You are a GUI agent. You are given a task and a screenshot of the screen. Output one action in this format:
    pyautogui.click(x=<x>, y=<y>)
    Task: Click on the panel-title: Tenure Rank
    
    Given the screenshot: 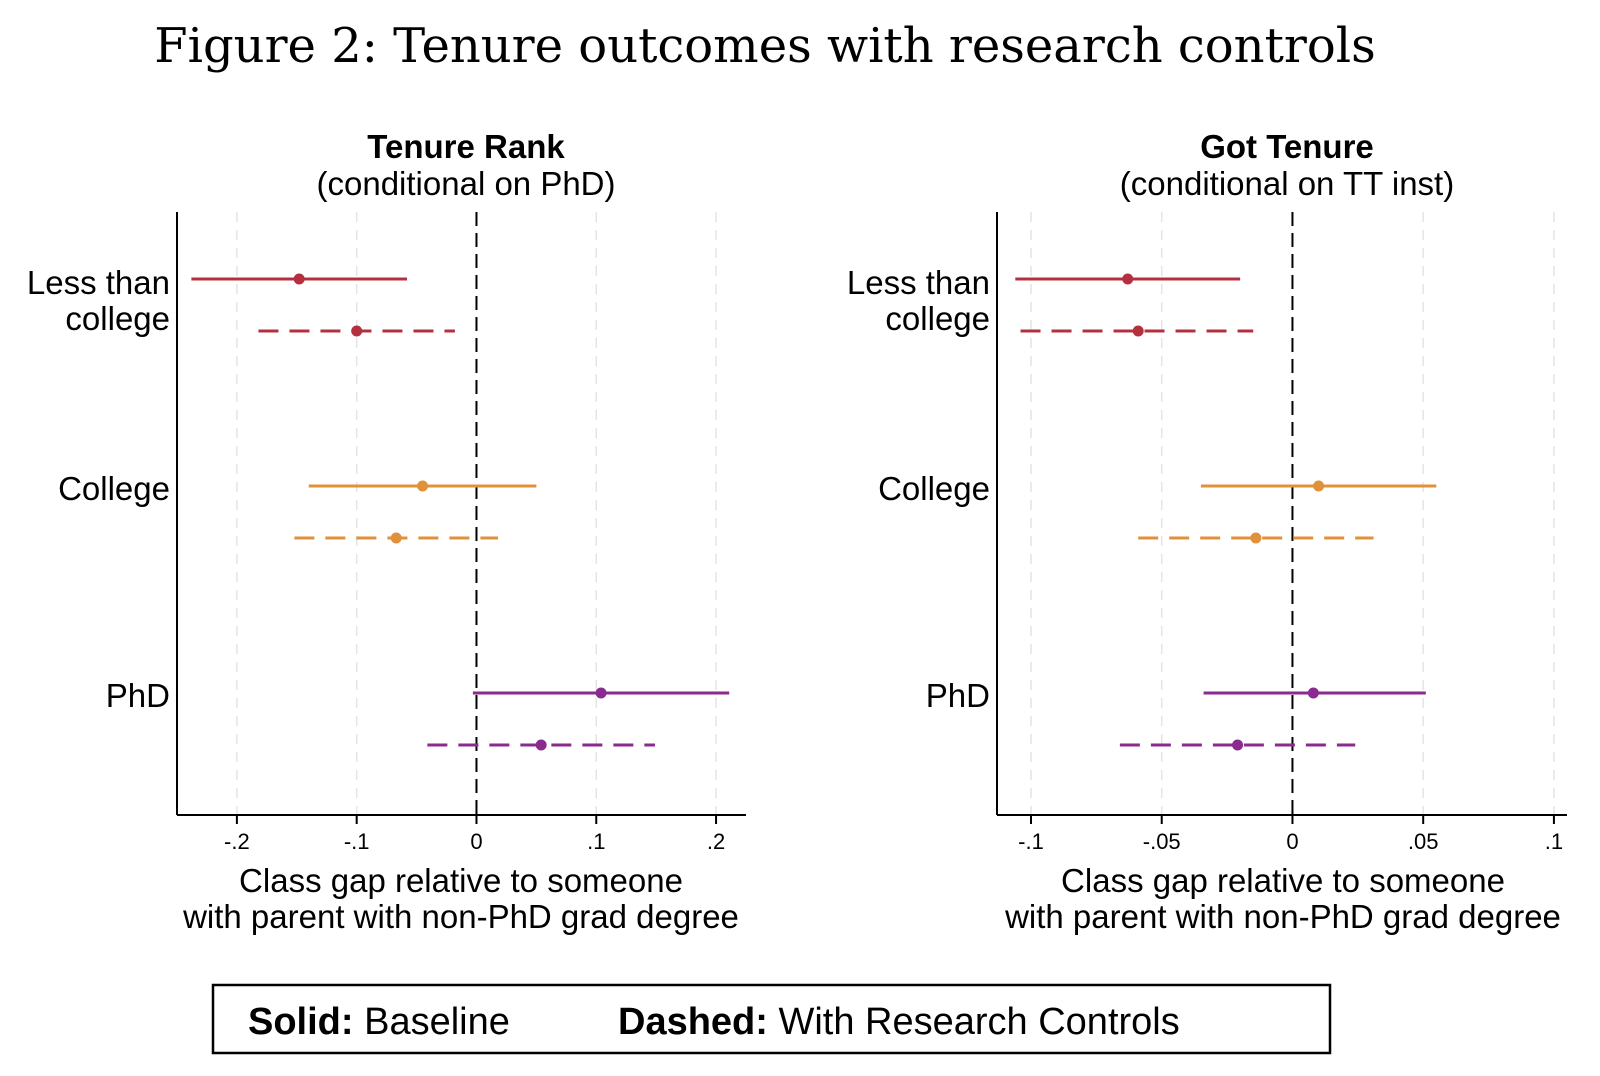 What is the action you would take?
    pyautogui.click(x=466, y=146)
    